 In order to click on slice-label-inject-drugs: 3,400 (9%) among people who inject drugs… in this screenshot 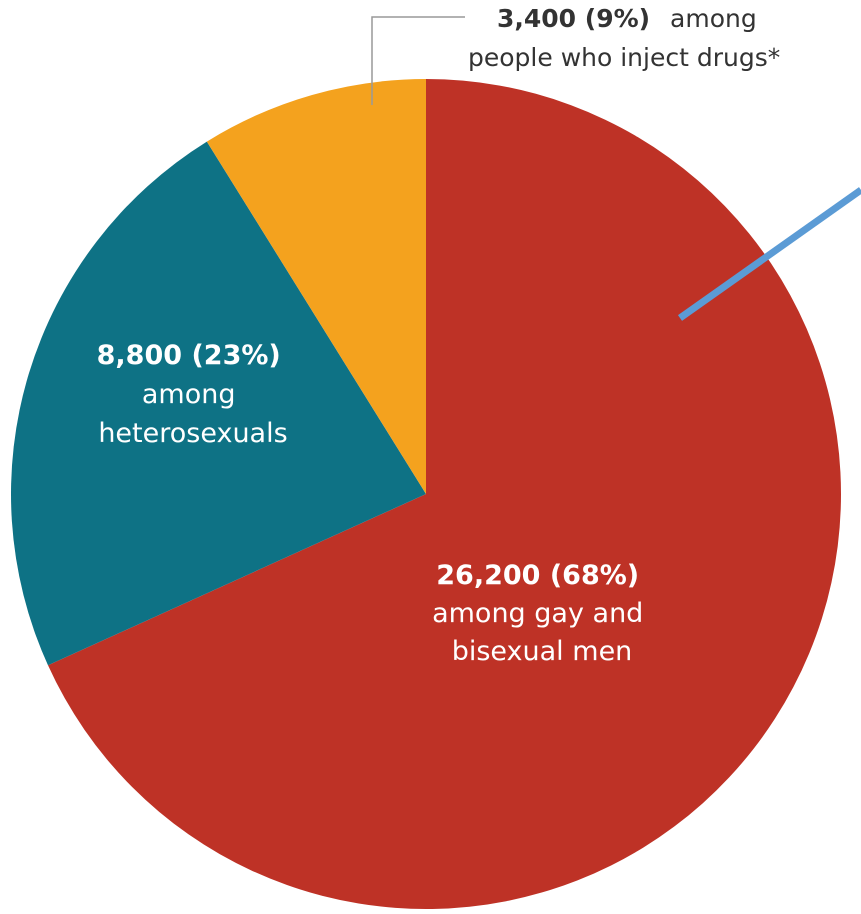, I will do `click(624, 38)`.